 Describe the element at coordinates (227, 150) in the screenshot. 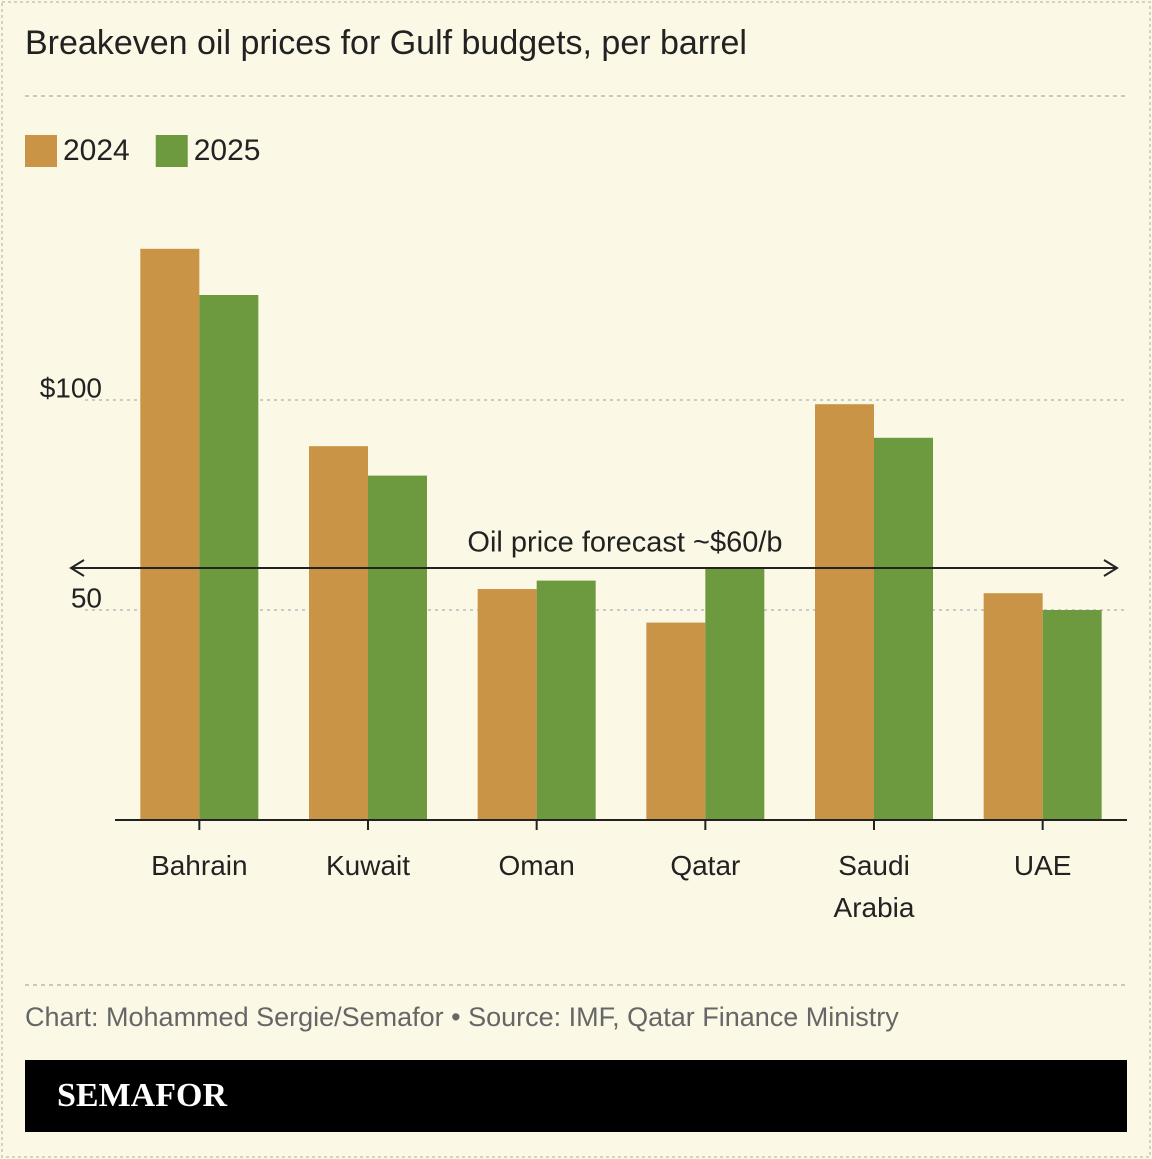

I see `legend-label: 2025` at that location.